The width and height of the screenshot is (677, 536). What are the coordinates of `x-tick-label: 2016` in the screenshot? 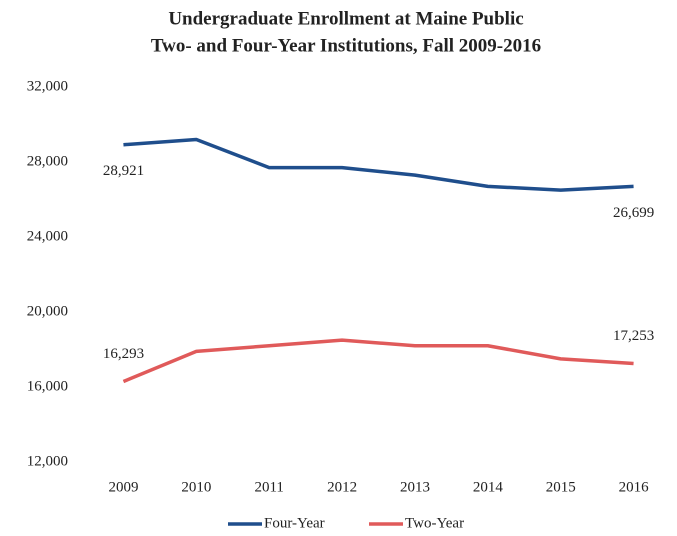 It's located at (634, 487).